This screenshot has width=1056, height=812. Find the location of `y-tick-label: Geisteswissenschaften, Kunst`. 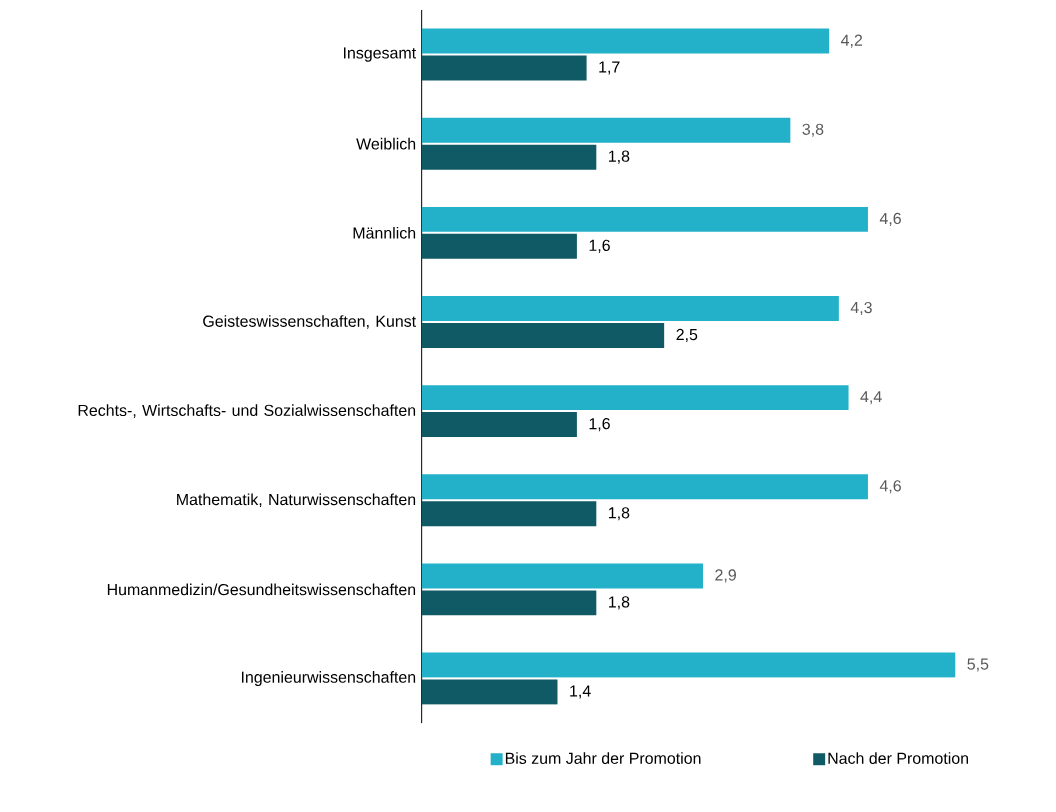

y-tick-label: Geisteswissenschaften, Kunst is located at coordinates (310, 322).